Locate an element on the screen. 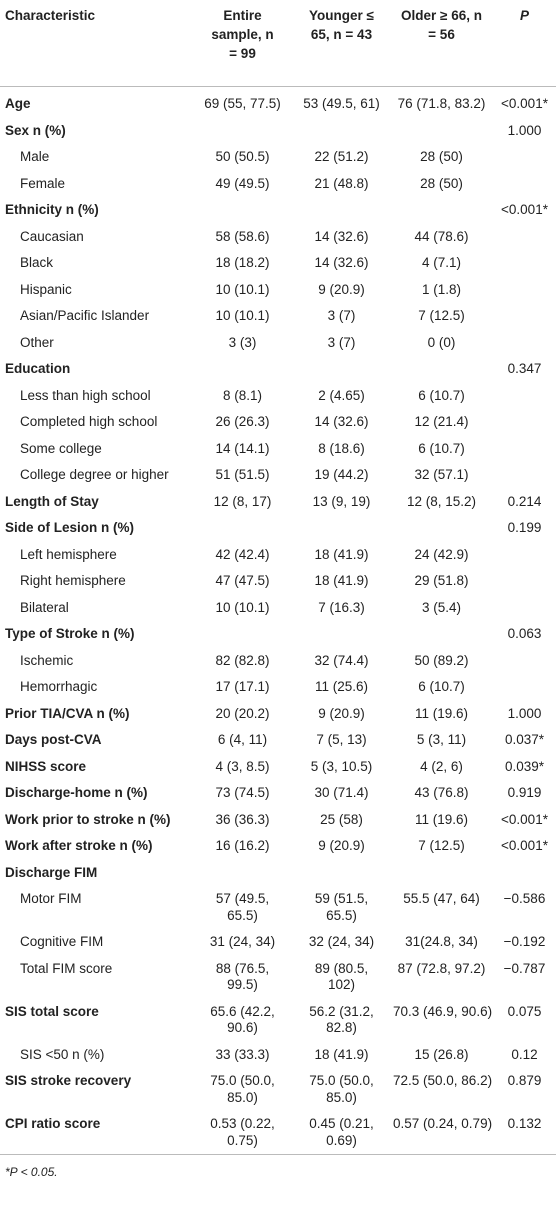 This screenshot has width=556, height=1212. cell-text: 32 (74.4) is located at coordinates (341, 660).